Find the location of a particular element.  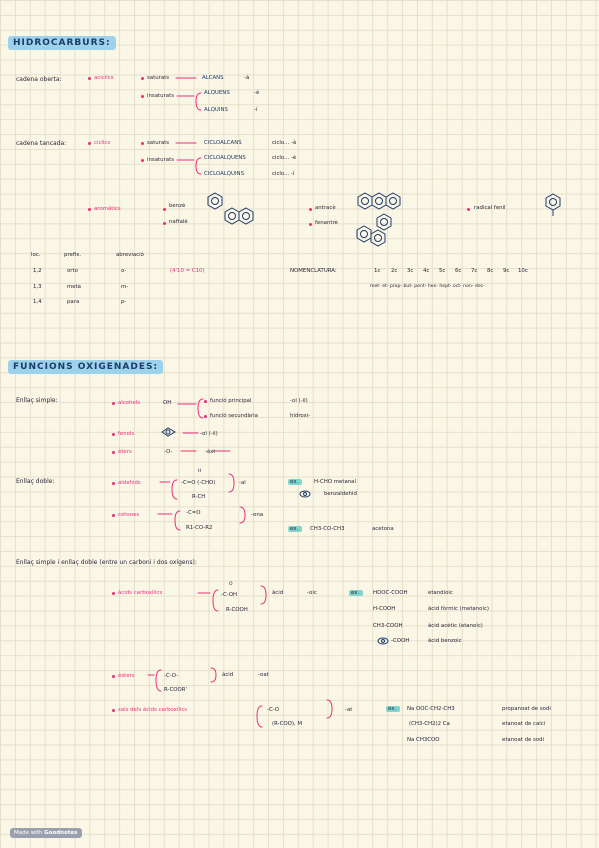

nomen-num: 2c is located at coordinates (394, 271).